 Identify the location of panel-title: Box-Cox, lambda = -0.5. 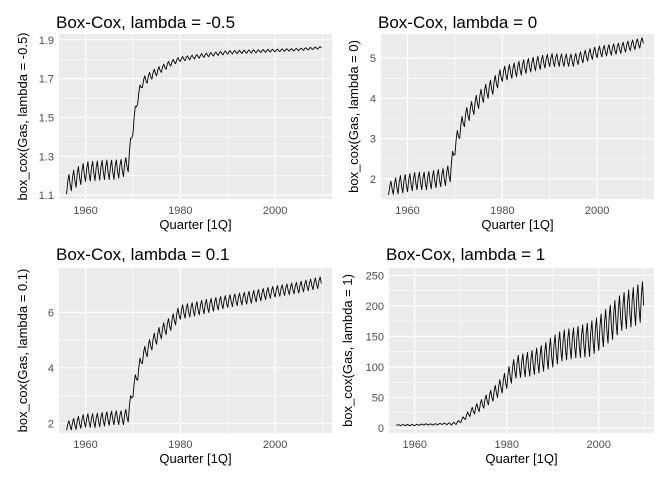
(145, 22).